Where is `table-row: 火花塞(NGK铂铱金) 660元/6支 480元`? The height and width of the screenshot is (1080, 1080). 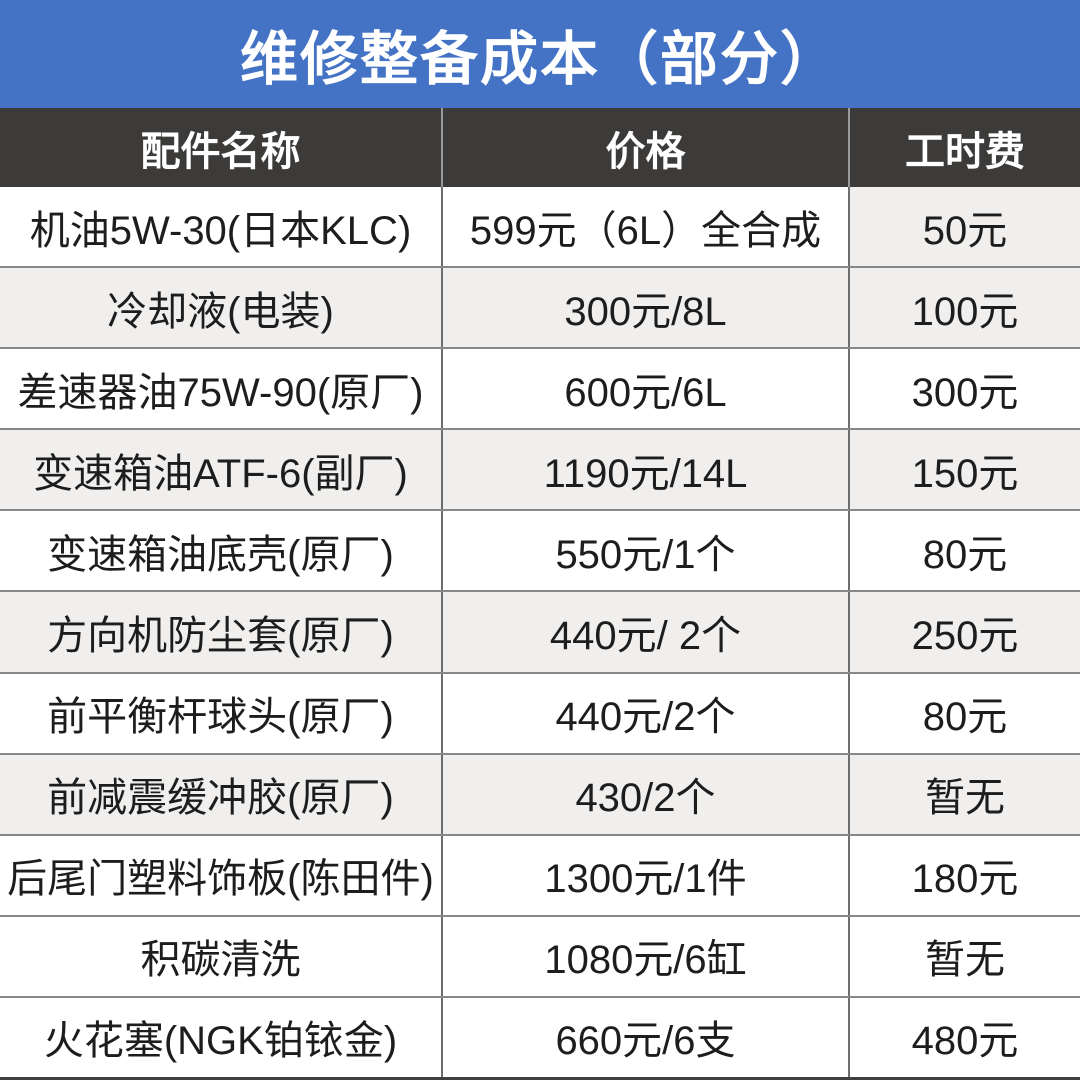 table-row: 火花塞(NGK铂铱金) 660元/6支 480元 is located at coordinates (540, 1036).